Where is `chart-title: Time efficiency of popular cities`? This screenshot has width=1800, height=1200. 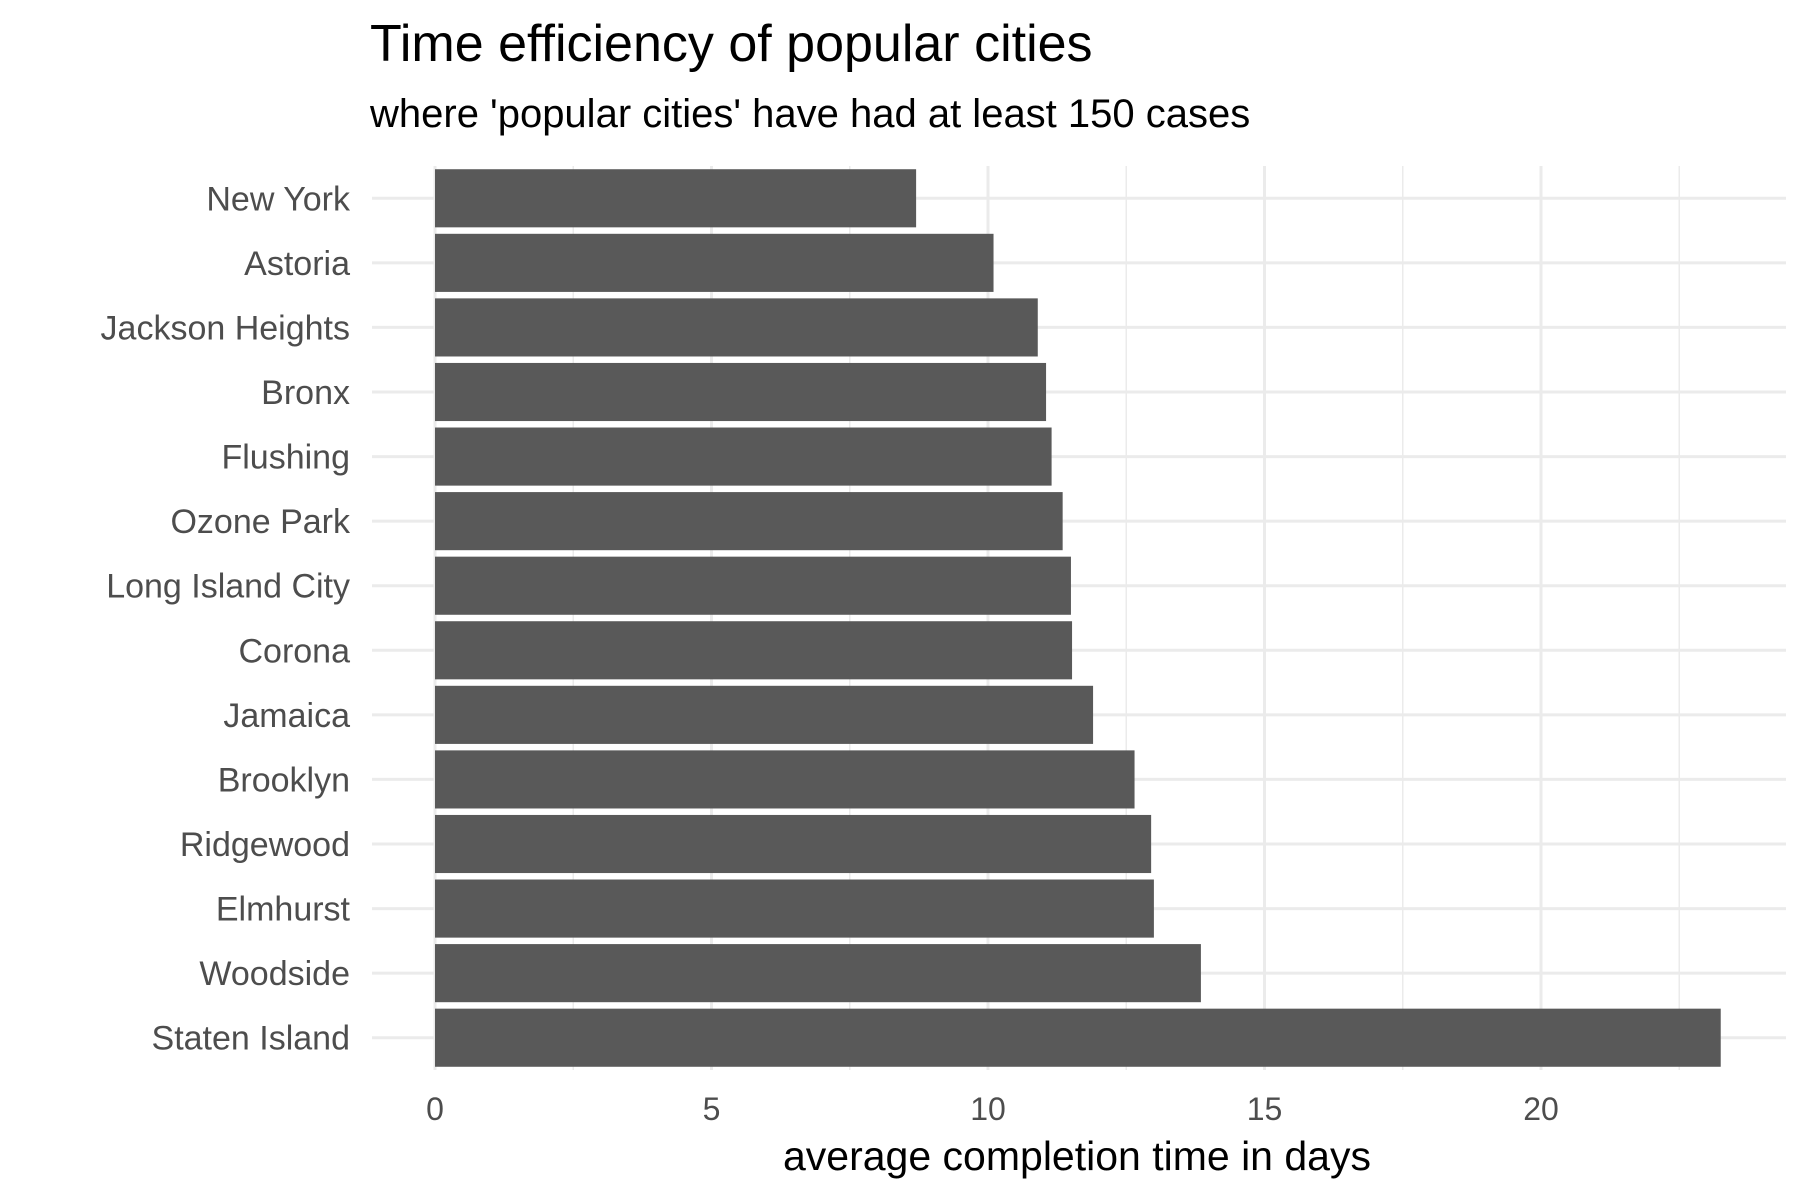 chart-title: Time efficiency of popular cities is located at coordinates (731, 44).